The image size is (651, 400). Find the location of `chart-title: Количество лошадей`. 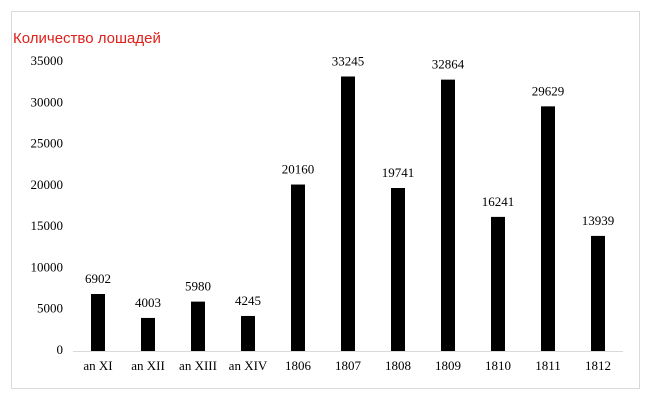

chart-title: Количество лошадей is located at coordinates (87, 38).